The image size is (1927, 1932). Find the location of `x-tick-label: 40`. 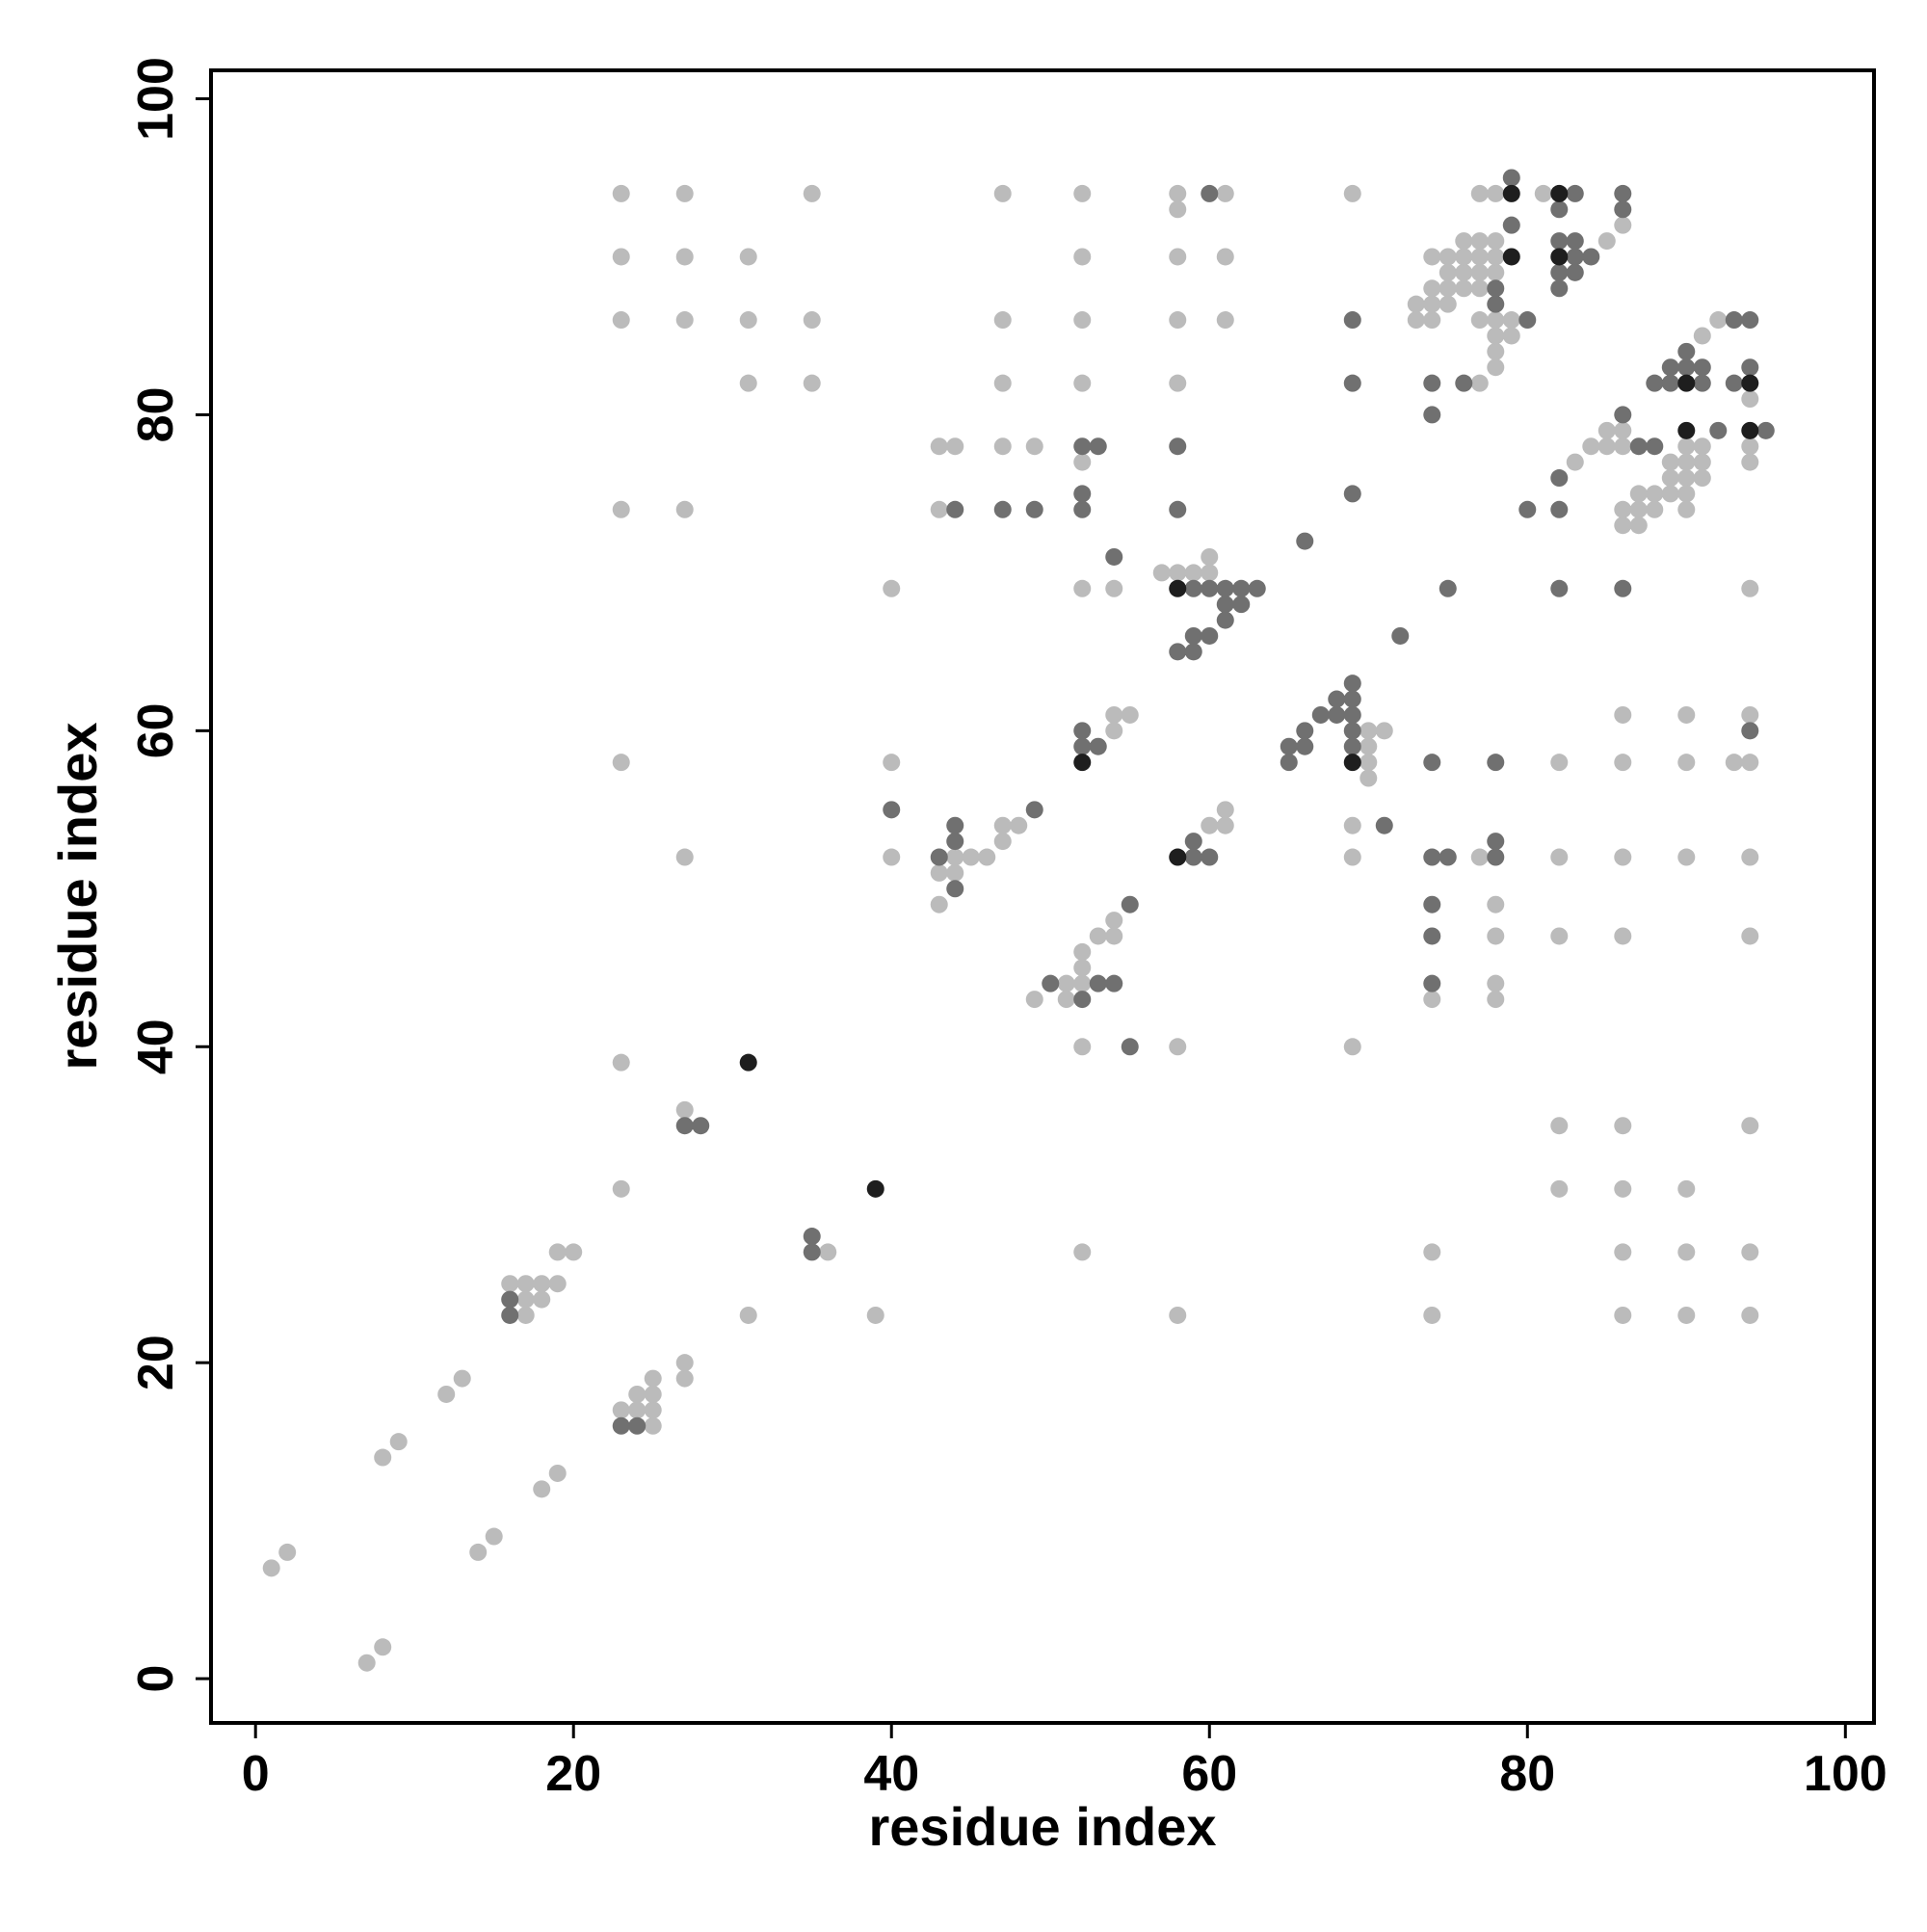

x-tick-label: 40 is located at coordinates (891, 1774).